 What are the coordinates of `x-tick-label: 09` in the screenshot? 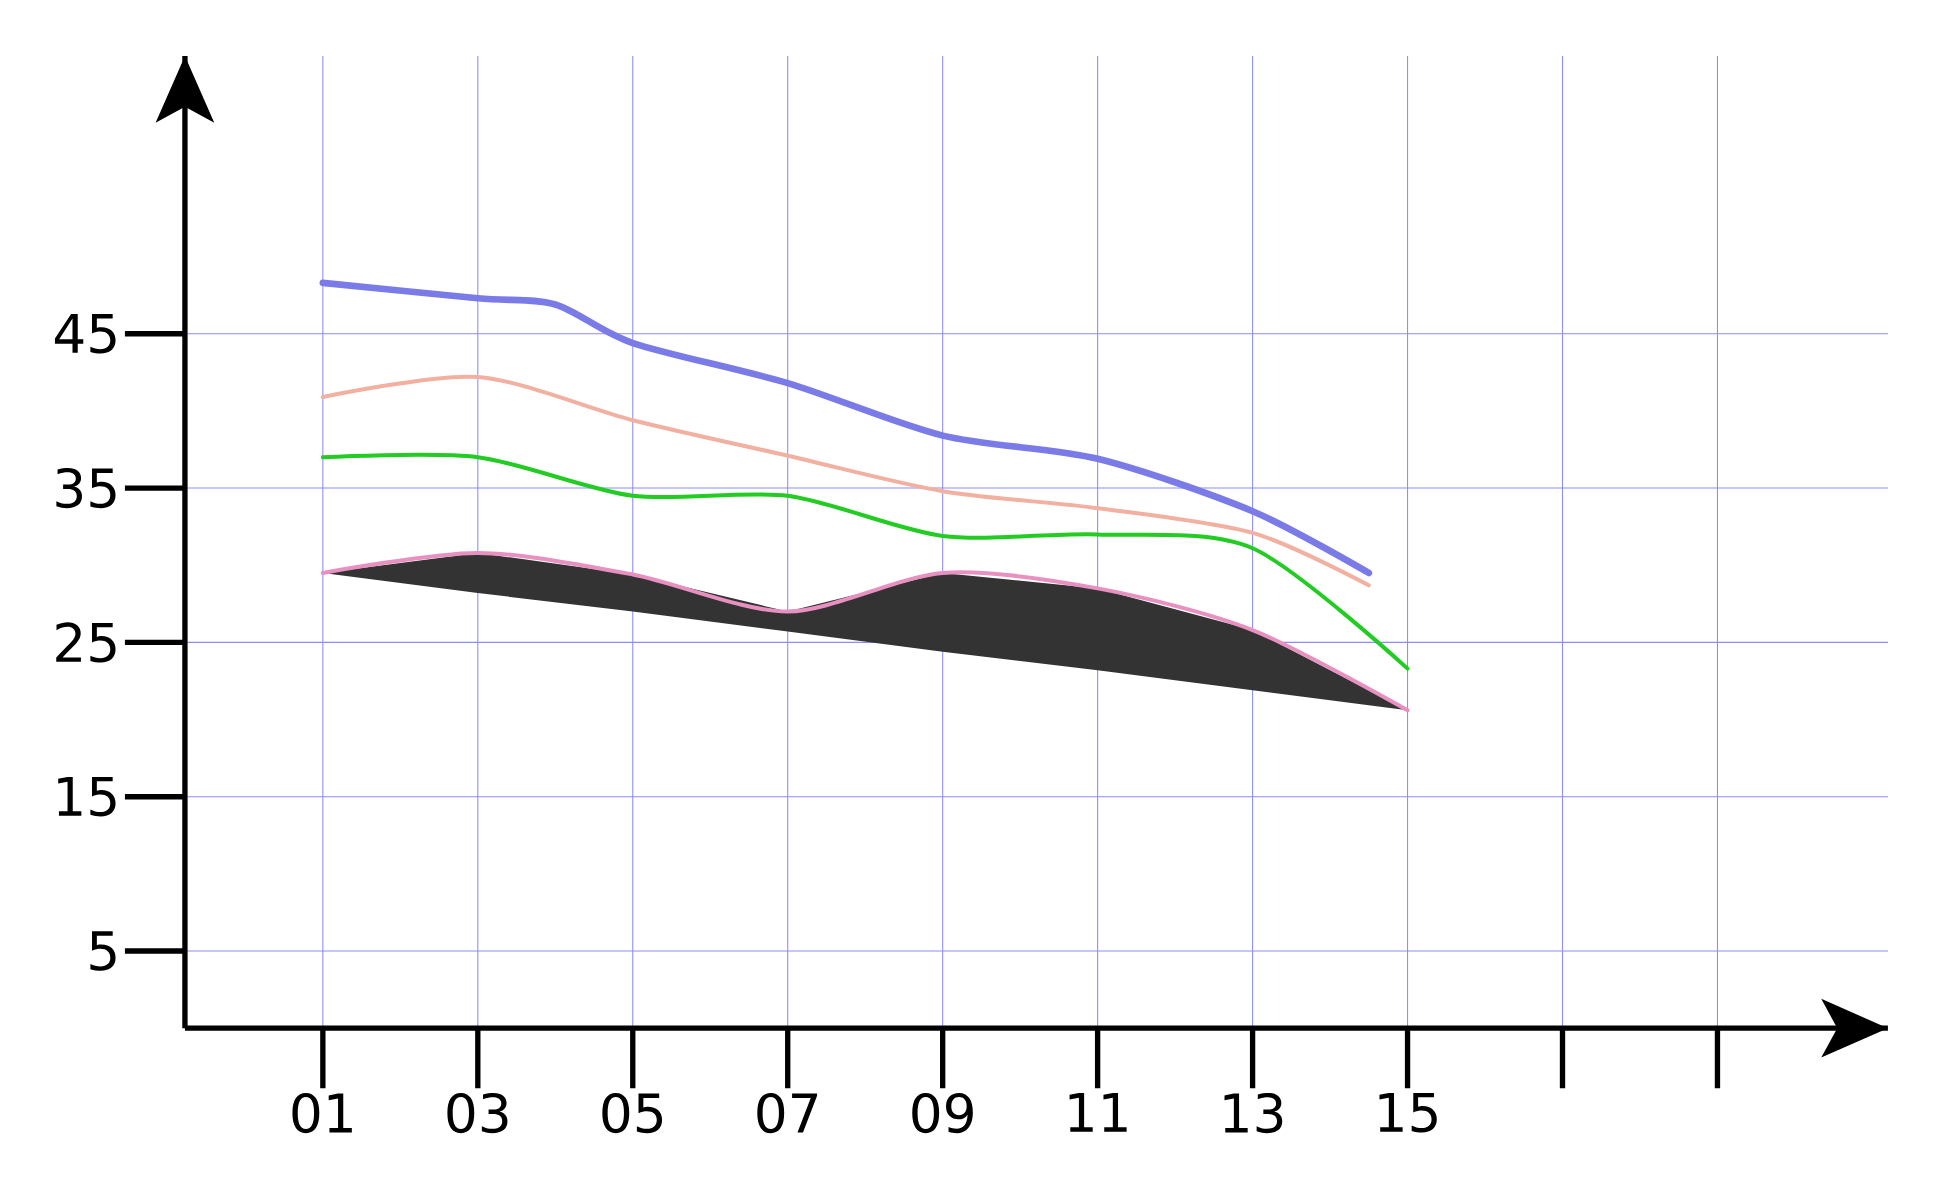 It's located at (942, 1113).